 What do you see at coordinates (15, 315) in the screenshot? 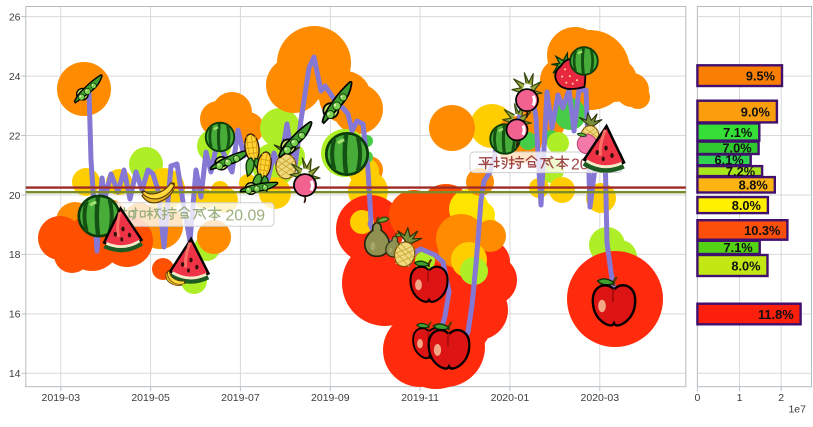
I see `svg-text: 16` at bounding box center [15, 315].